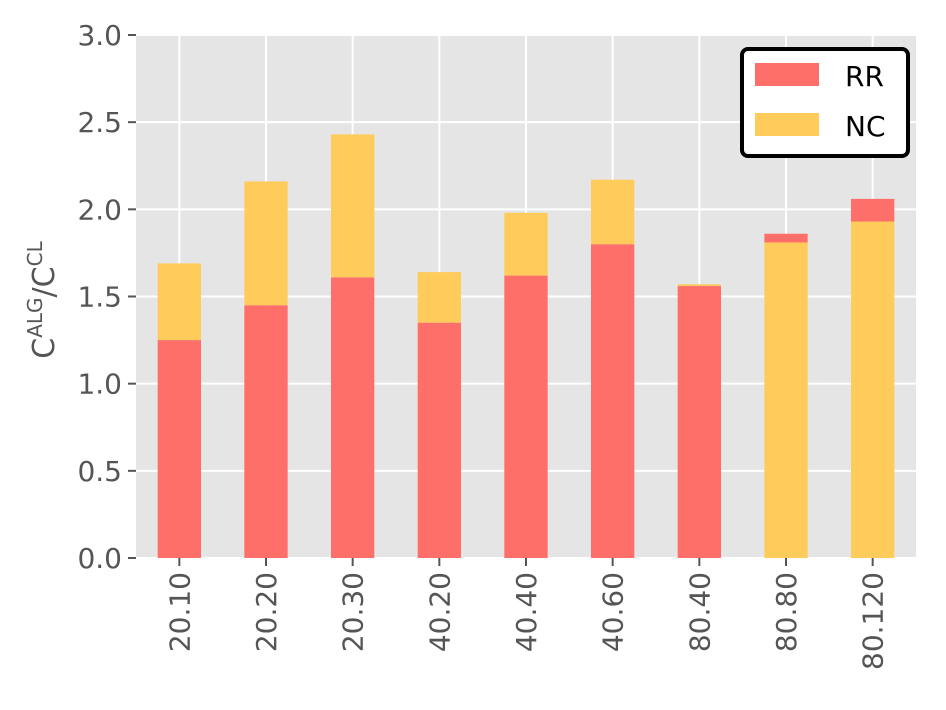  I want to click on legend: RR NC, so click(825, 102).